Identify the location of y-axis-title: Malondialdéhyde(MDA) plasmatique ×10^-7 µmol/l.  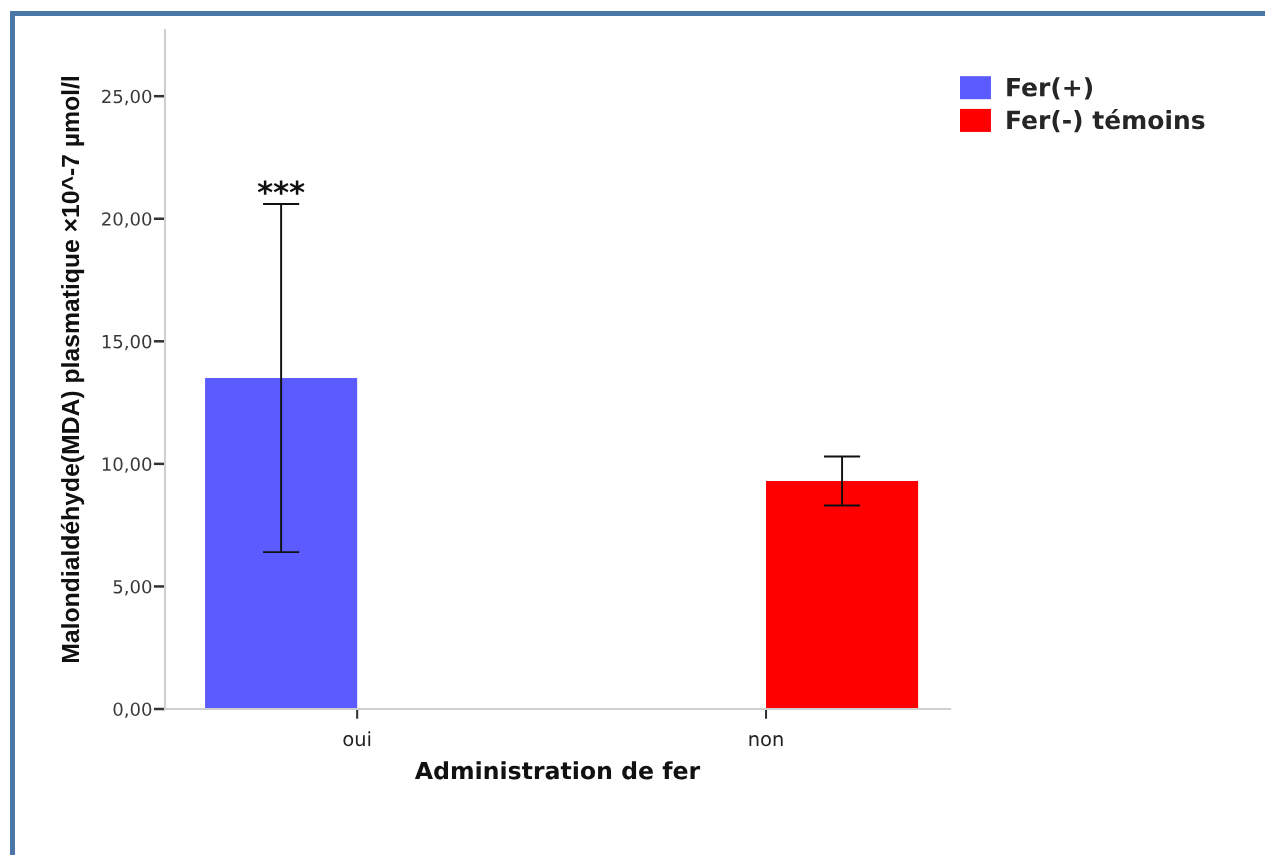
(72, 370).